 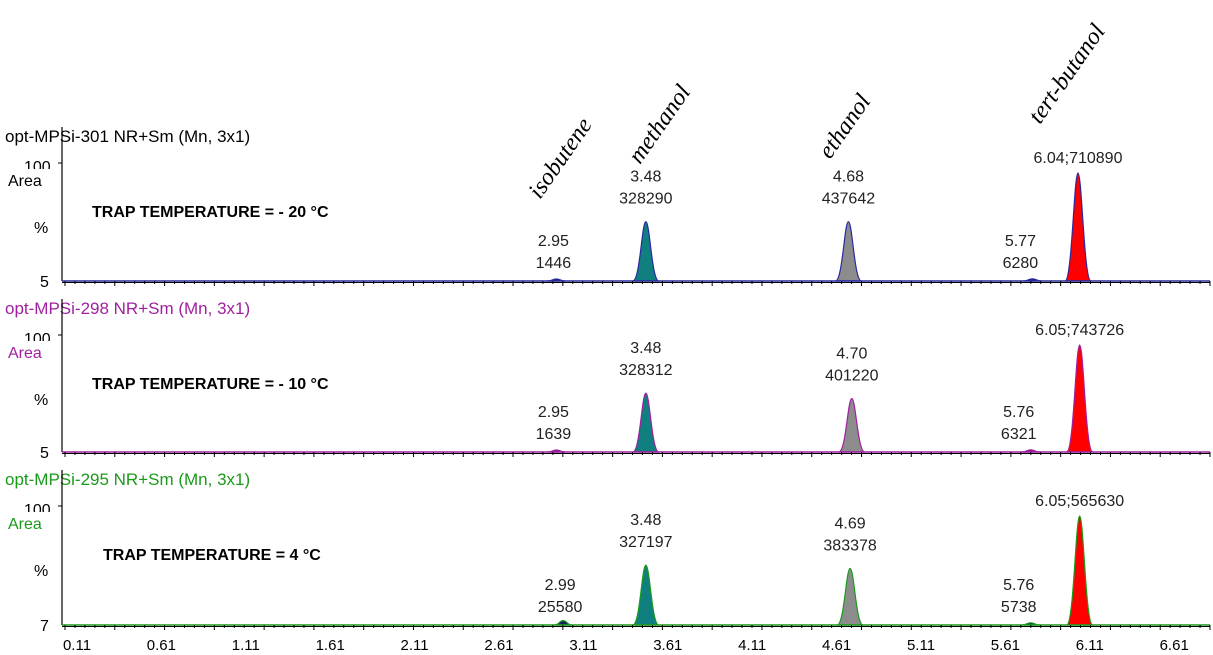 I want to click on peak-label-rt: 4.68, so click(x=848, y=177).